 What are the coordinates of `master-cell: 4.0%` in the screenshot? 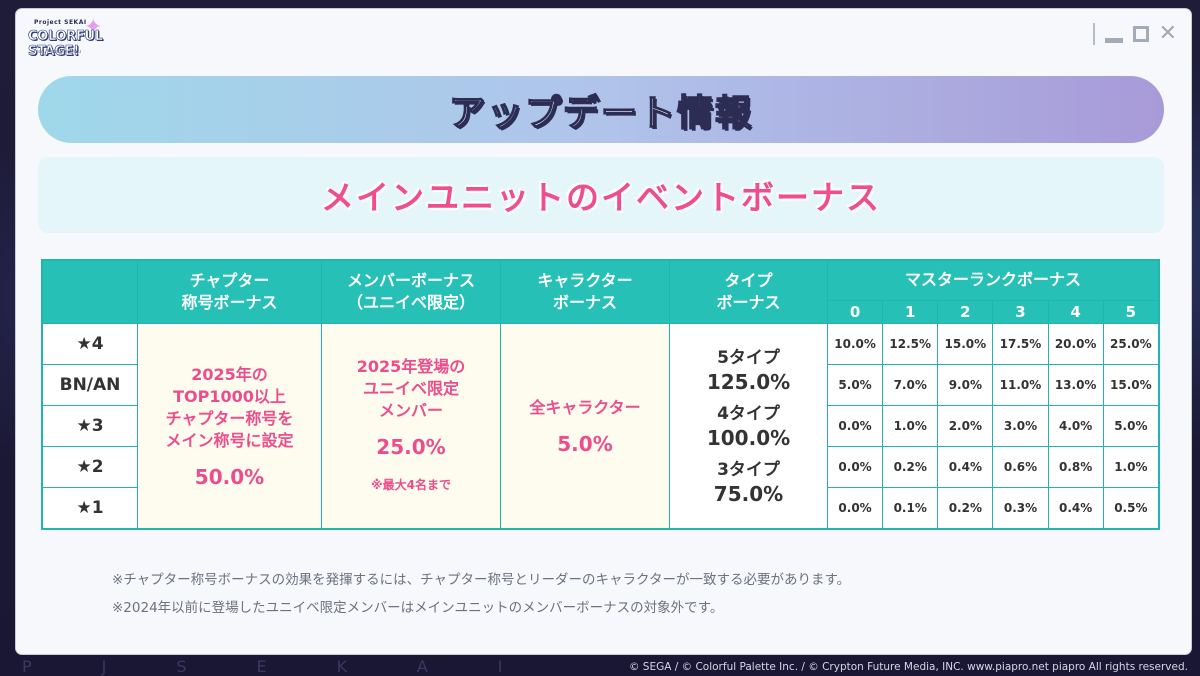 It's located at (1075, 425).